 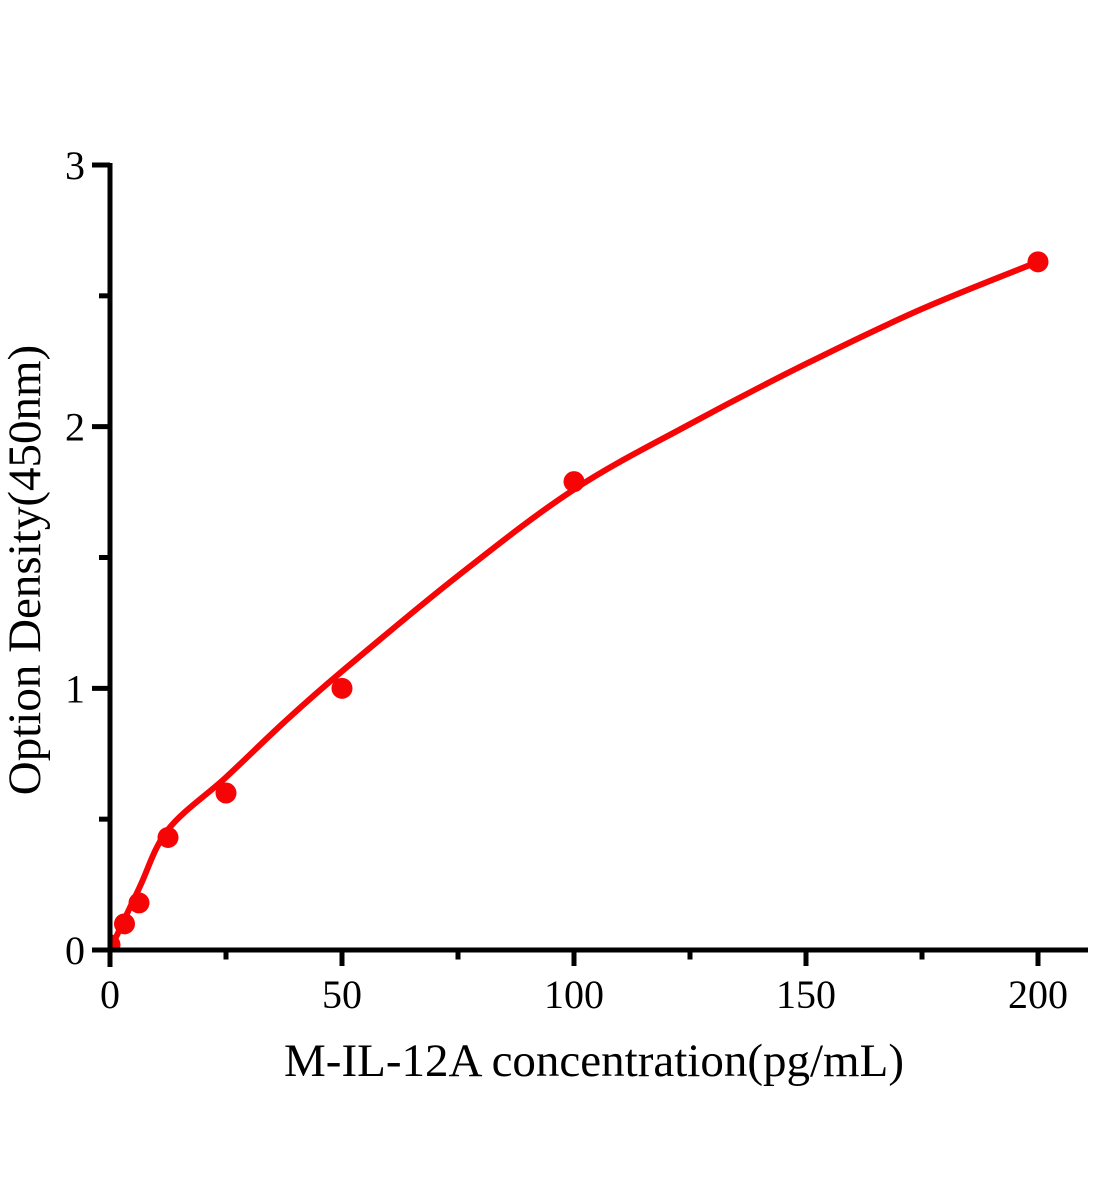 What do you see at coordinates (75, 427) in the screenshot?
I see `y-tick-label: 2` at bounding box center [75, 427].